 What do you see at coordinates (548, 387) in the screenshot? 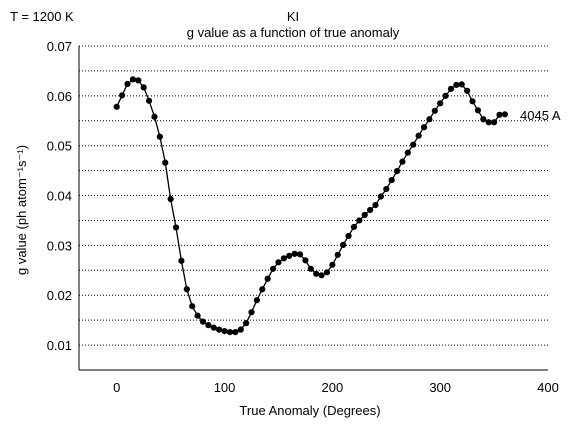
I see `x-tick-label: 400` at bounding box center [548, 387].